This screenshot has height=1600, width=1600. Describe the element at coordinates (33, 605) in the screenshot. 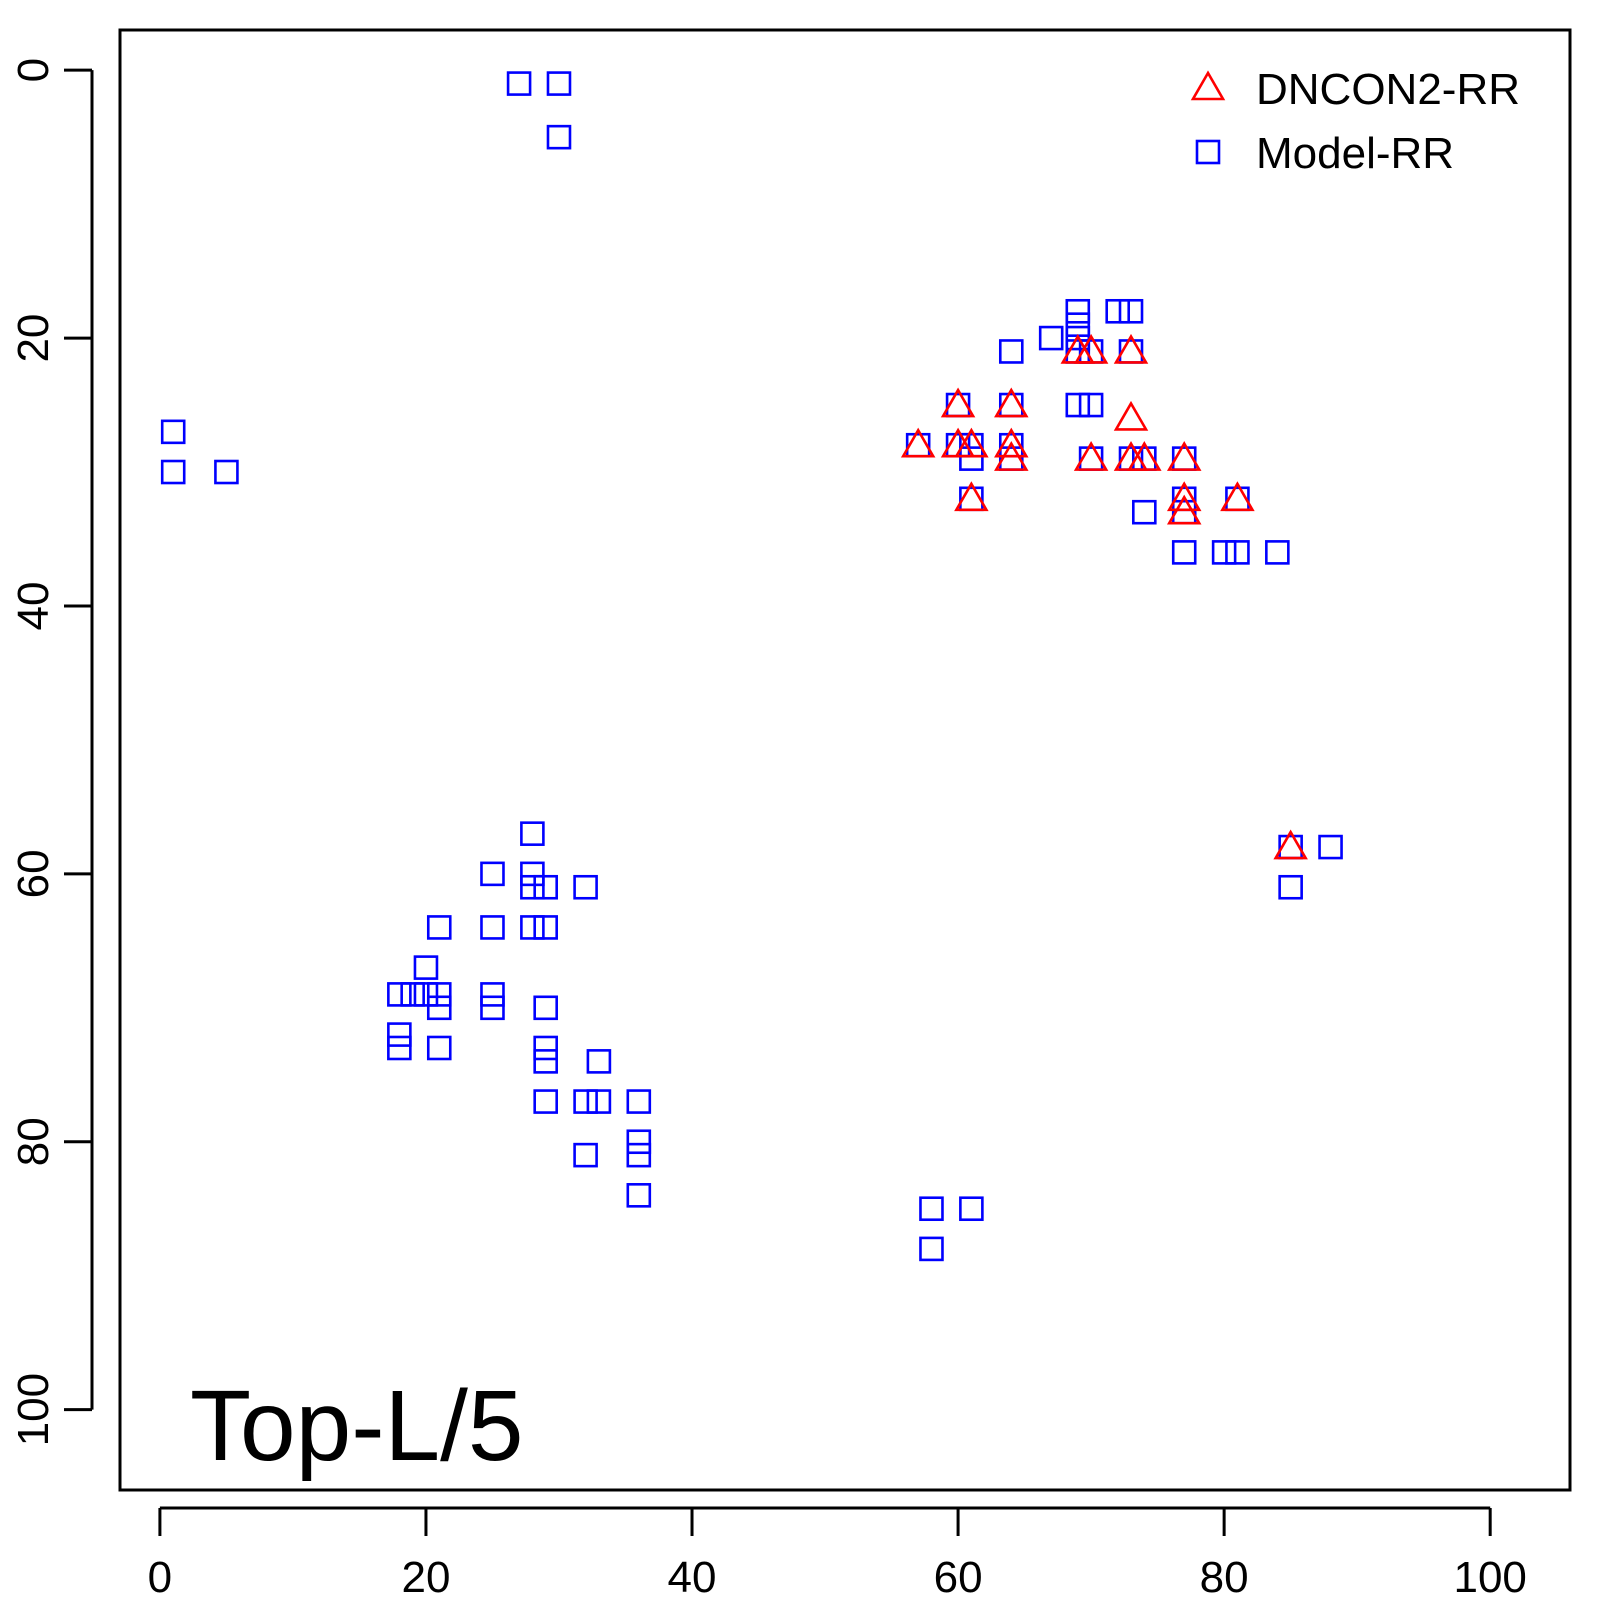

I see `y-tick-label: 40` at that location.